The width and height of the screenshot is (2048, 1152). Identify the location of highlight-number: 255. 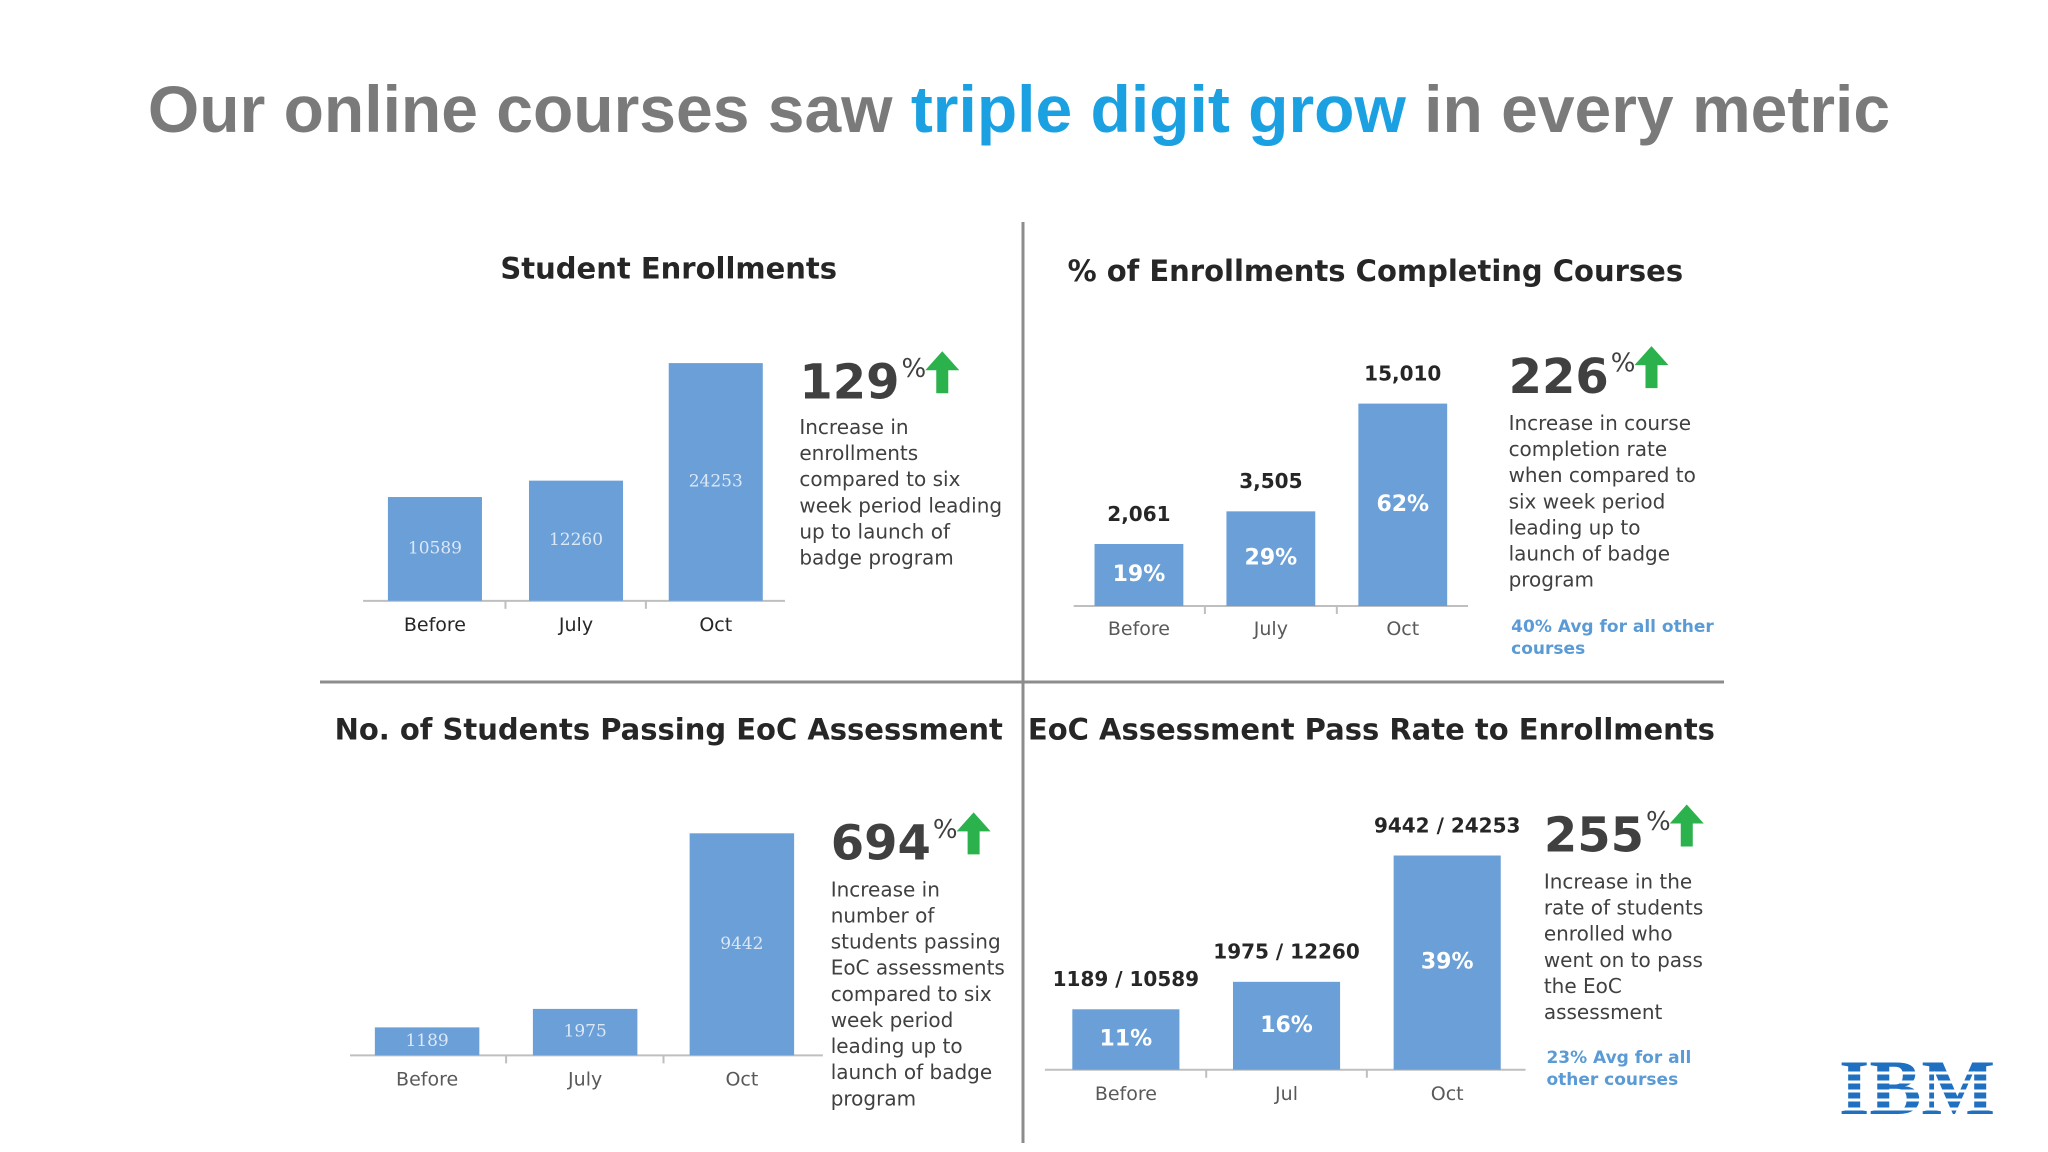
(1594, 836).